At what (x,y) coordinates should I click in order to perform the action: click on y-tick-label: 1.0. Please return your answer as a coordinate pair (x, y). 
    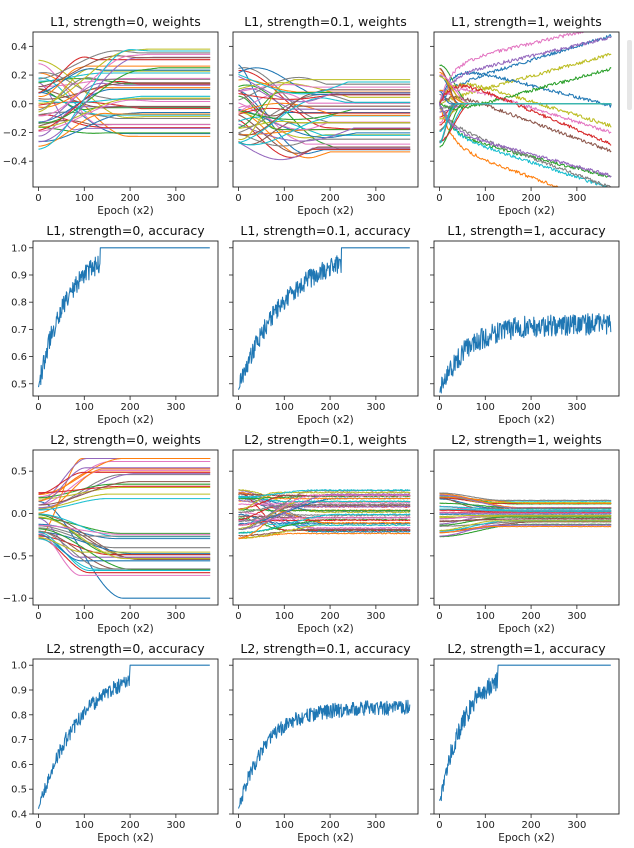
    Looking at the image, I should click on (19, 666).